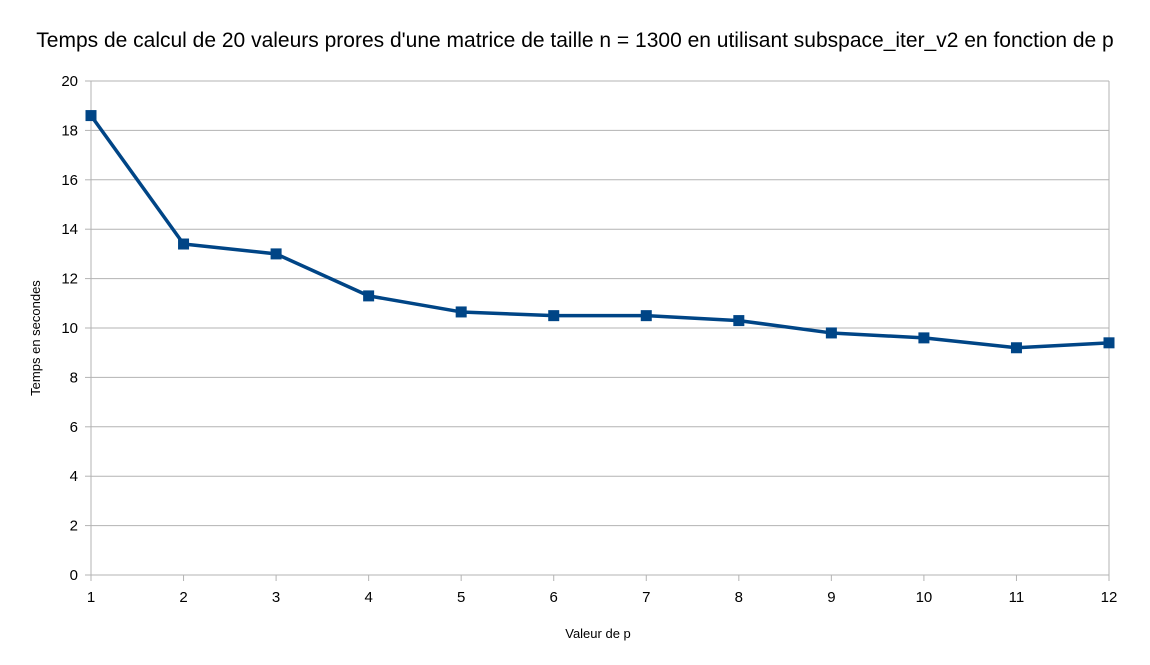  Describe the element at coordinates (368, 597) in the screenshot. I see `x-tick-label: 4` at that location.